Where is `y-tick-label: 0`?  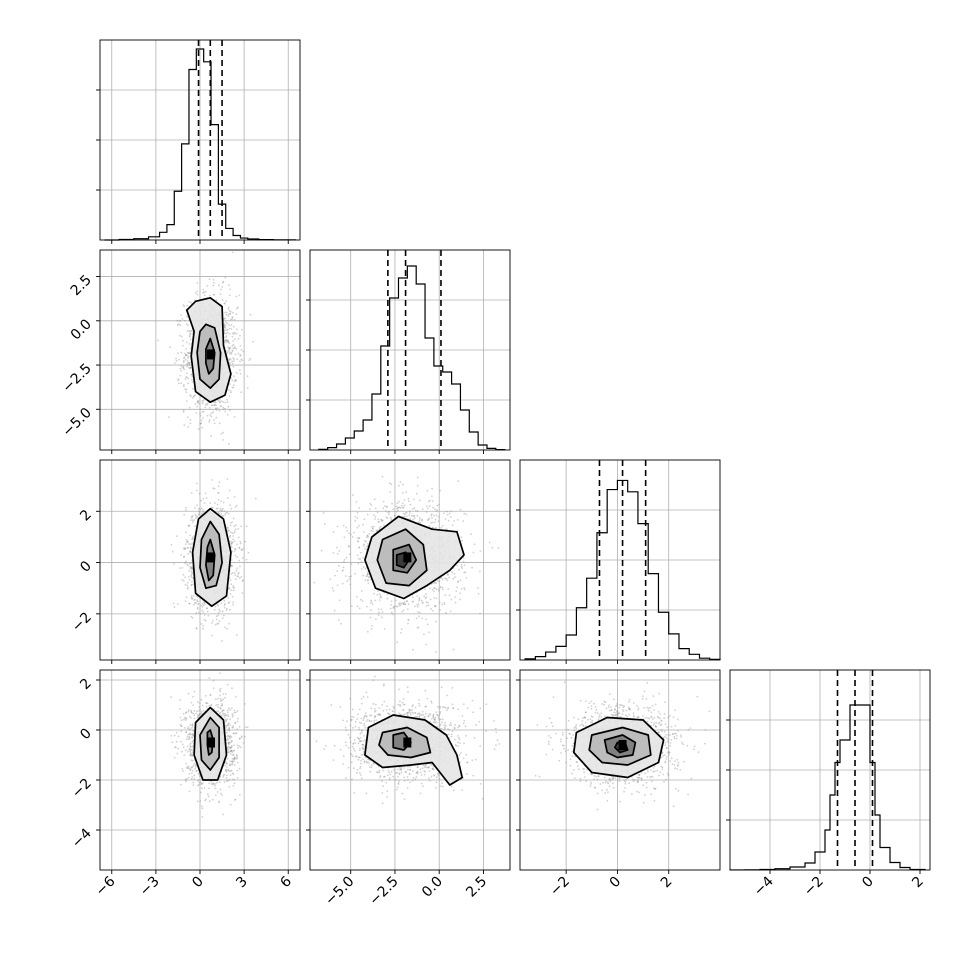
y-tick-label: 0 is located at coordinates (86, 567).